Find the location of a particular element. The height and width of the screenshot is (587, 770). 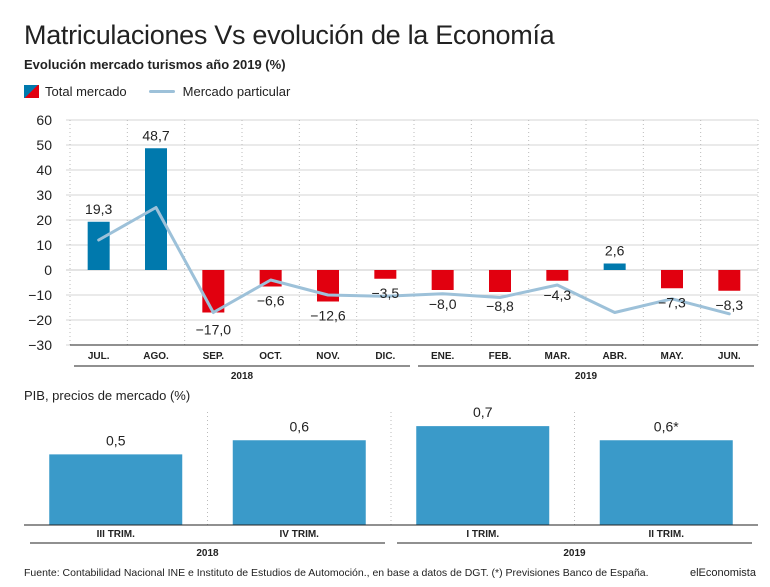

bar-value-label: −4,3 is located at coordinates (558, 295).